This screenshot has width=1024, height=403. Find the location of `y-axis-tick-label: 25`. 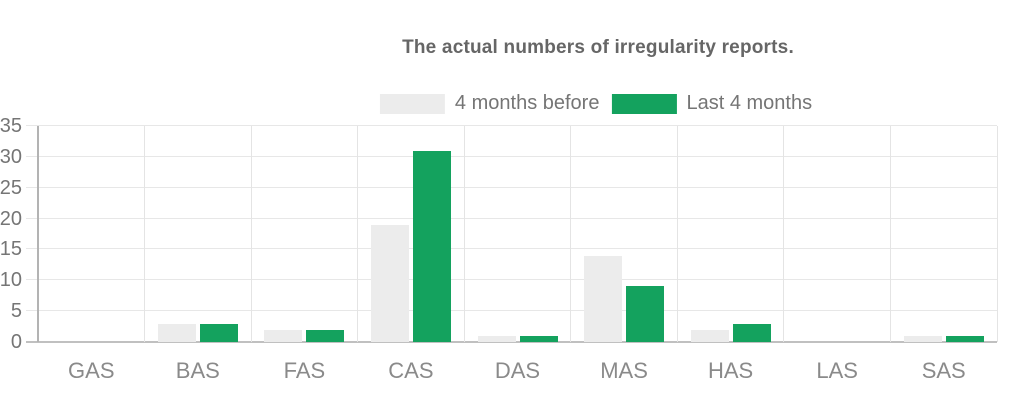

y-axis-tick-label: 25 is located at coordinates (11, 187).